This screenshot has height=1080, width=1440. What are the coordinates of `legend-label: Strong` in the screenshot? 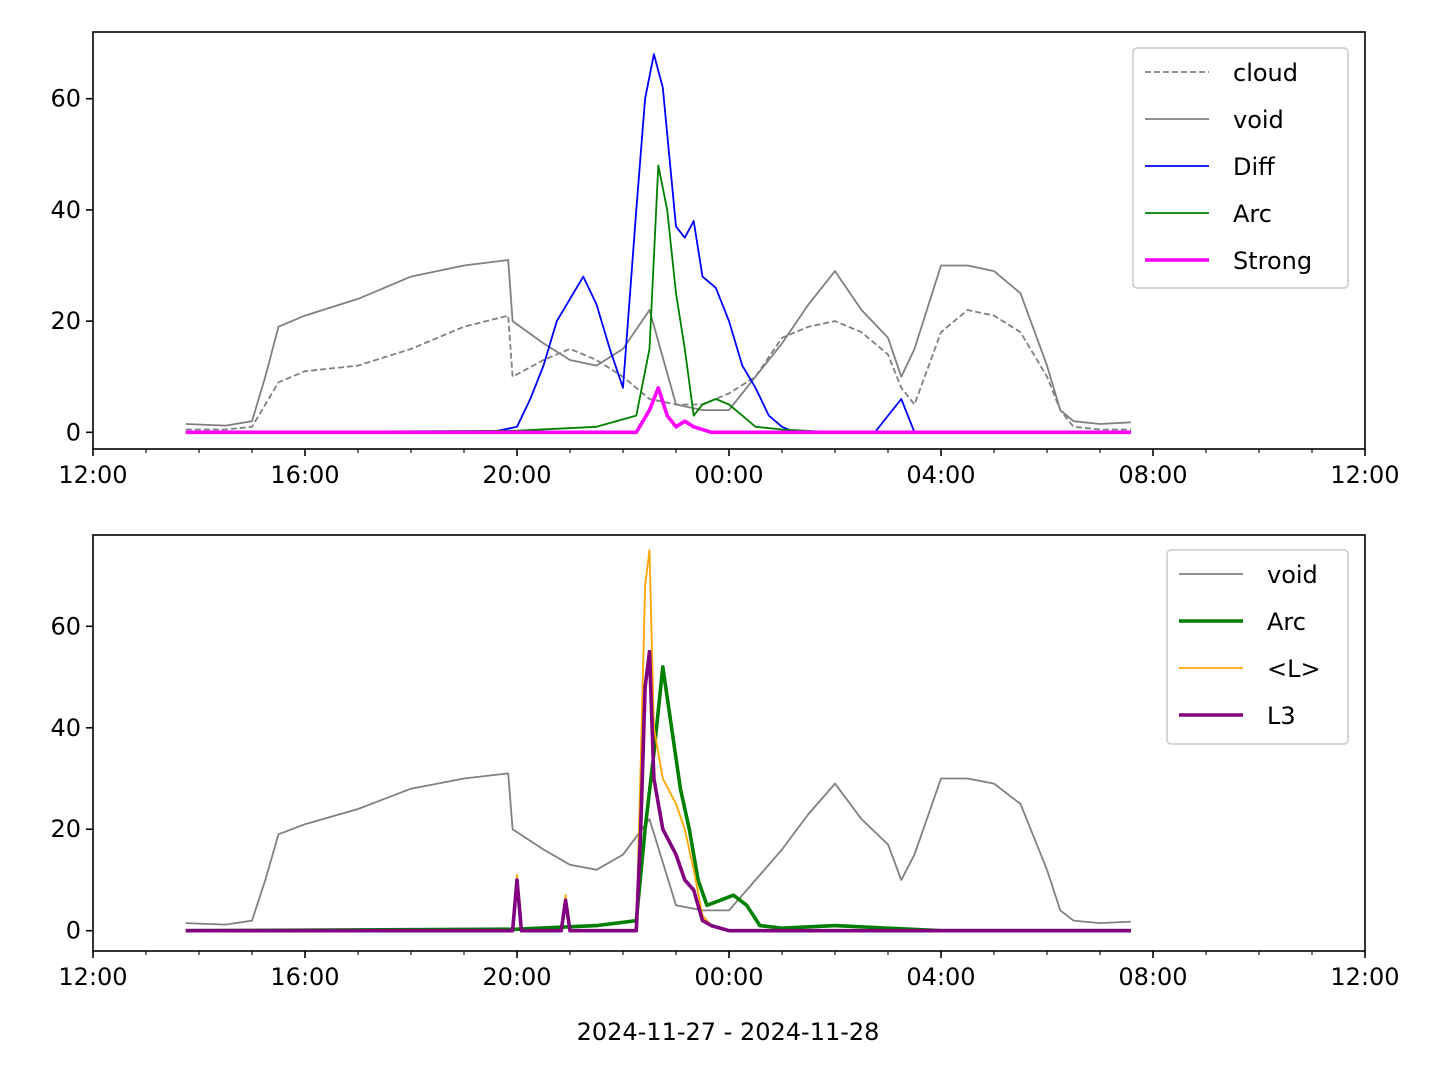 It's located at (1272, 261).